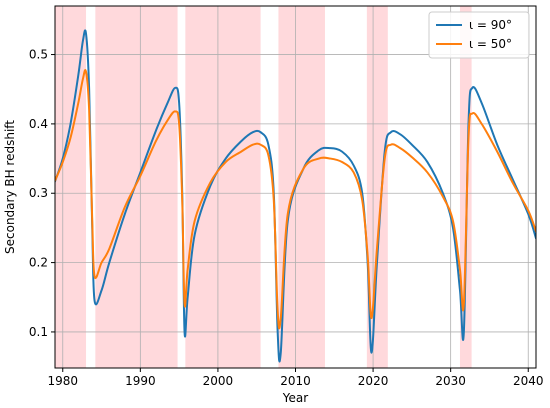  What do you see at coordinates (490, 25) in the screenshot?
I see `legend-label-0: ι = 90°` at bounding box center [490, 25].